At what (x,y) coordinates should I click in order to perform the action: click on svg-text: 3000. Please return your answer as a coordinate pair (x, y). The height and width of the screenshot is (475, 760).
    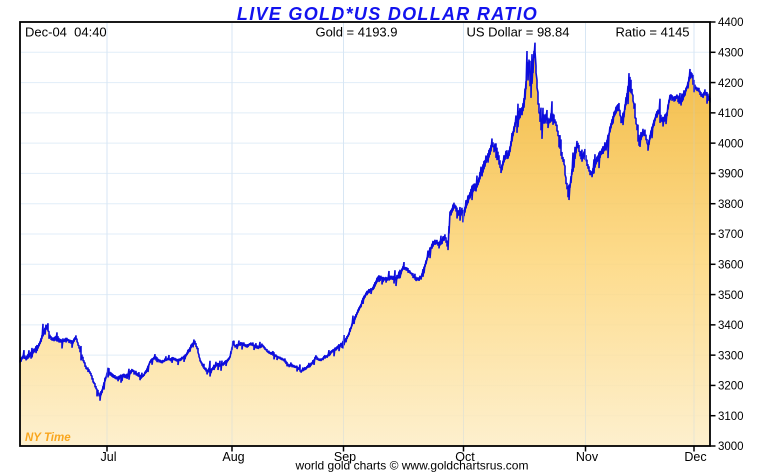
    Looking at the image, I should click on (731, 447).